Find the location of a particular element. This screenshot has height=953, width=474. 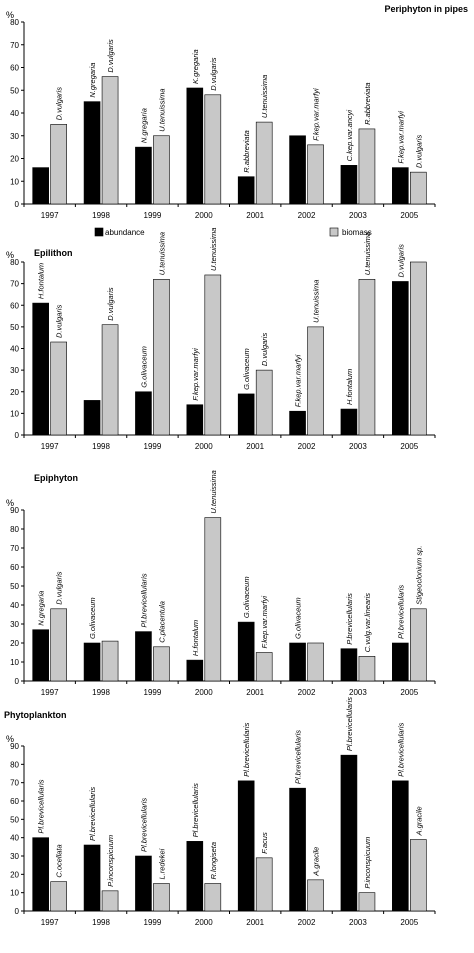

legend-swatch-abundance is located at coordinates (99, 232).